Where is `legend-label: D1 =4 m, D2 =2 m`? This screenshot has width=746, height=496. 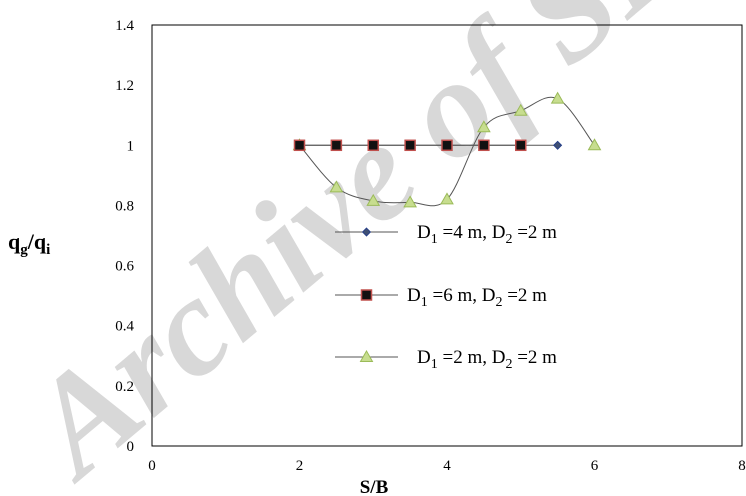 legend-label: D1 =4 m, D2 =2 m is located at coordinates (487, 234).